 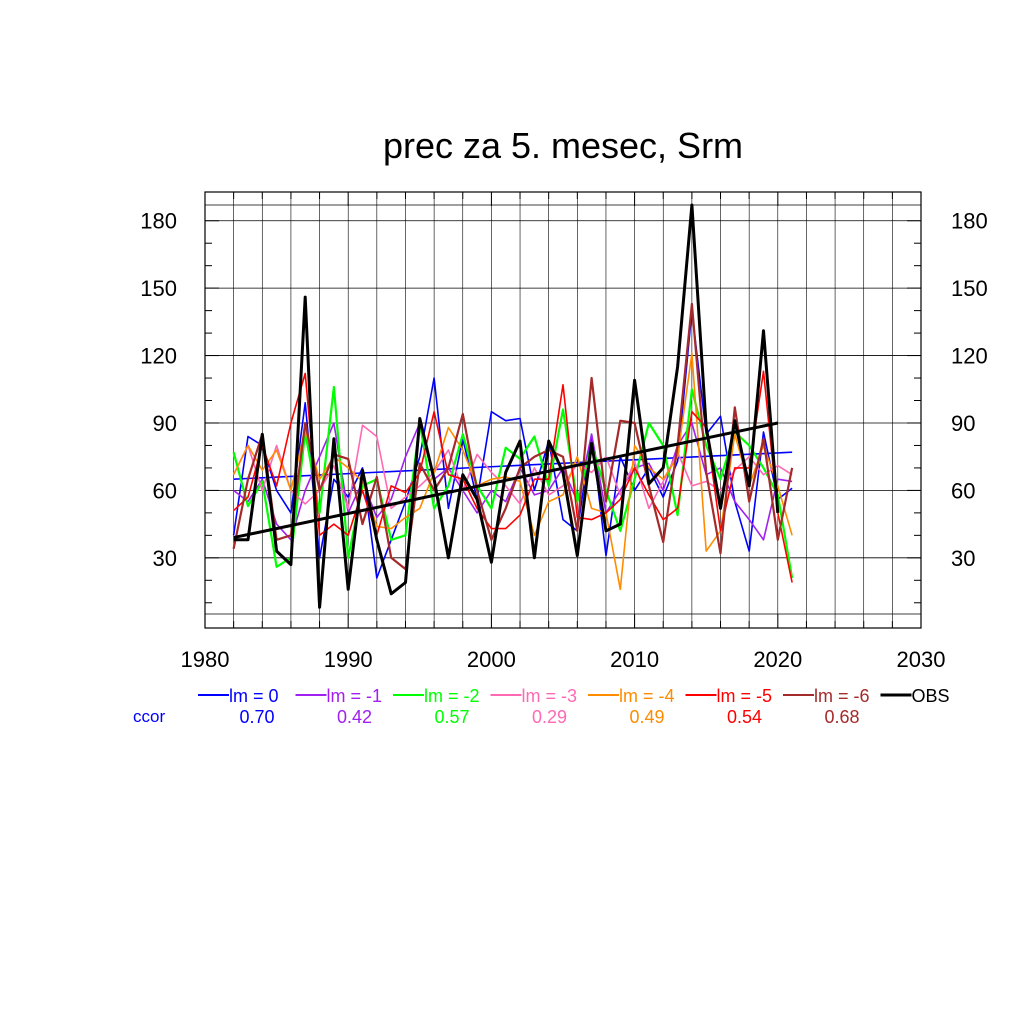 What do you see at coordinates (963, 490) in the screenshot?
I see `y-tick-label-right: 60` at bounding box center [963, 490].